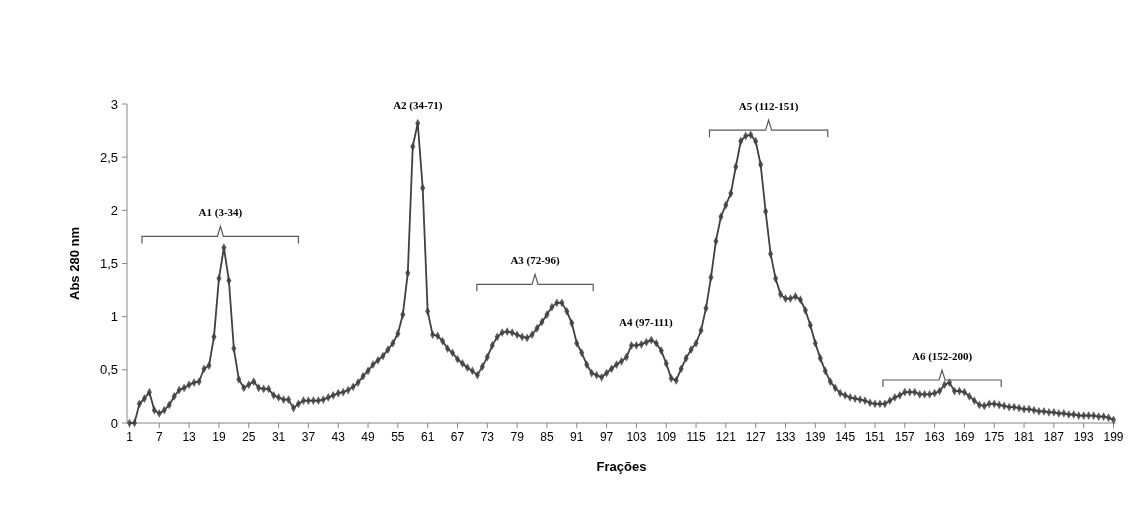  I want to click on y-axis-title: Abs 280 nm, so click(74, 263).